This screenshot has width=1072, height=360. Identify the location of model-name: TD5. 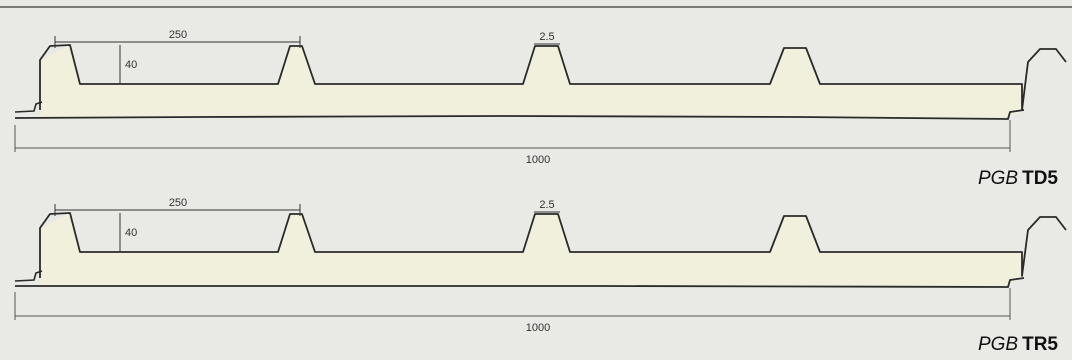
(1040, 178).